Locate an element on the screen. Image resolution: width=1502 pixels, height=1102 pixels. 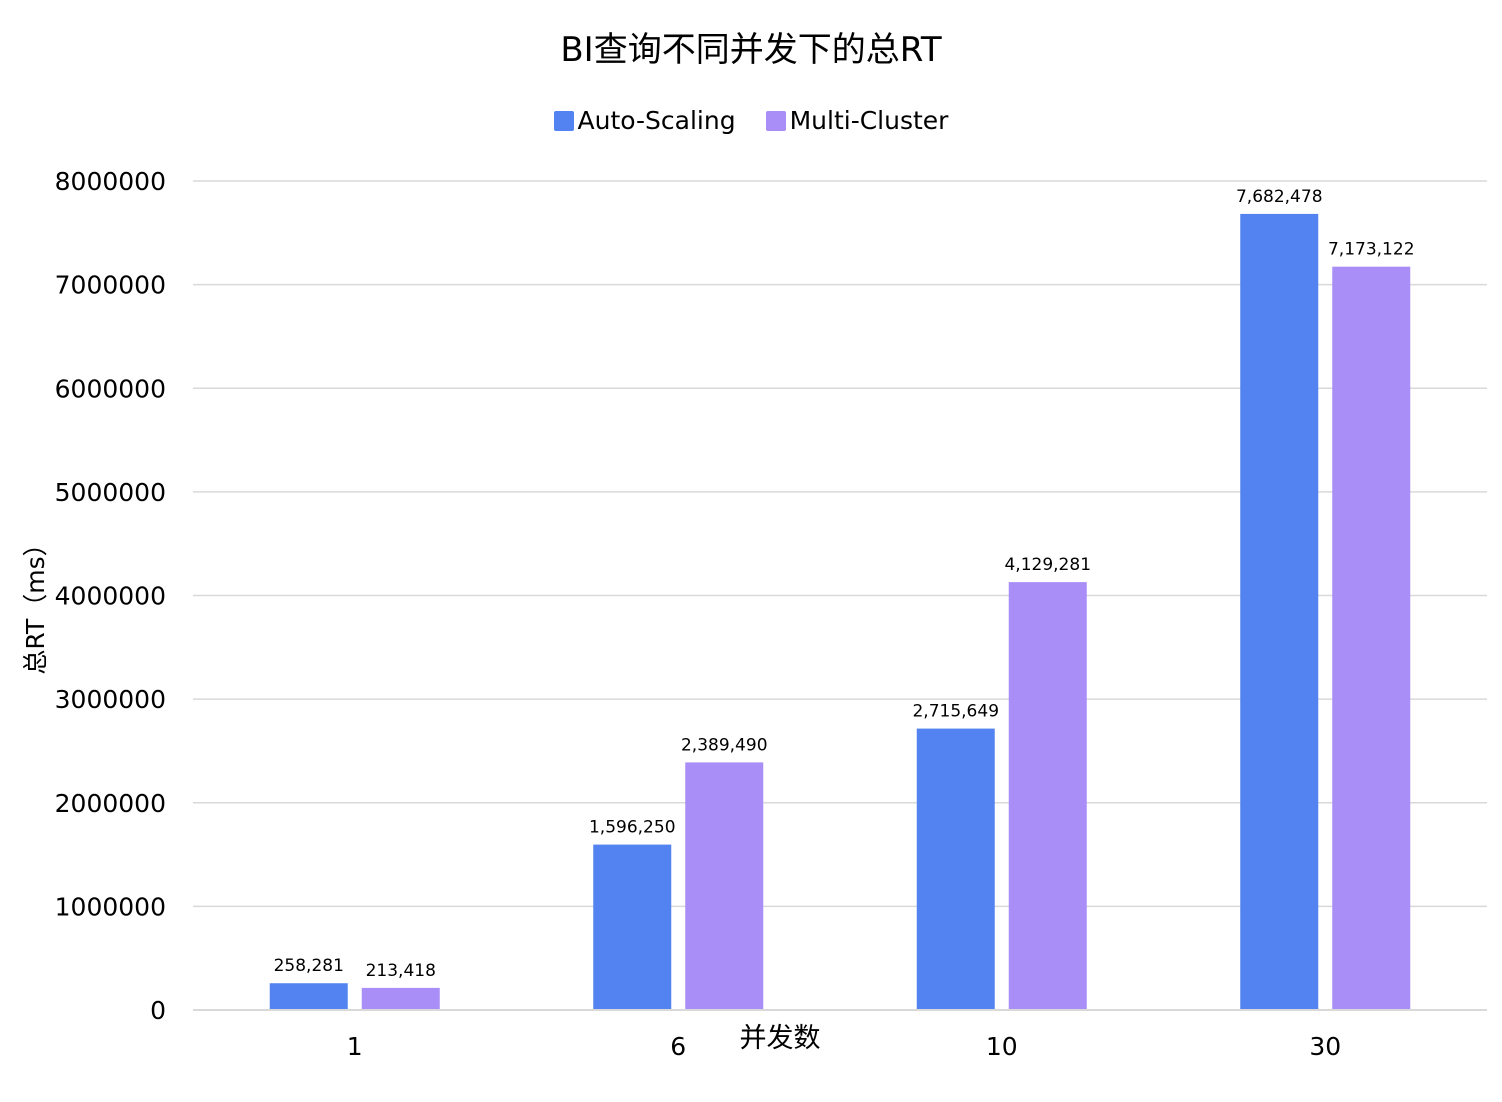
x-tick-label: 6 is located at coordinates (678, 1046).